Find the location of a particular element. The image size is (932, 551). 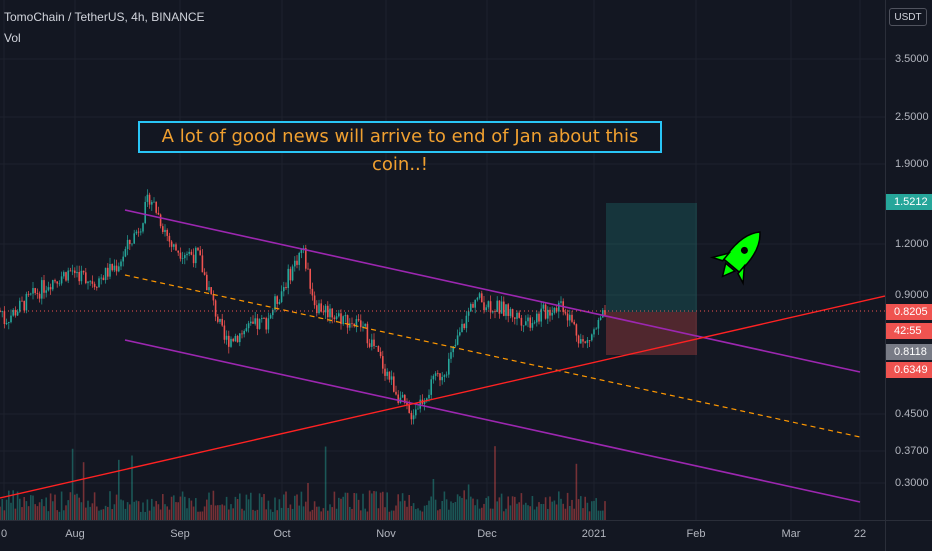

currency-badge: USDT is located at coordinates (908, 17).